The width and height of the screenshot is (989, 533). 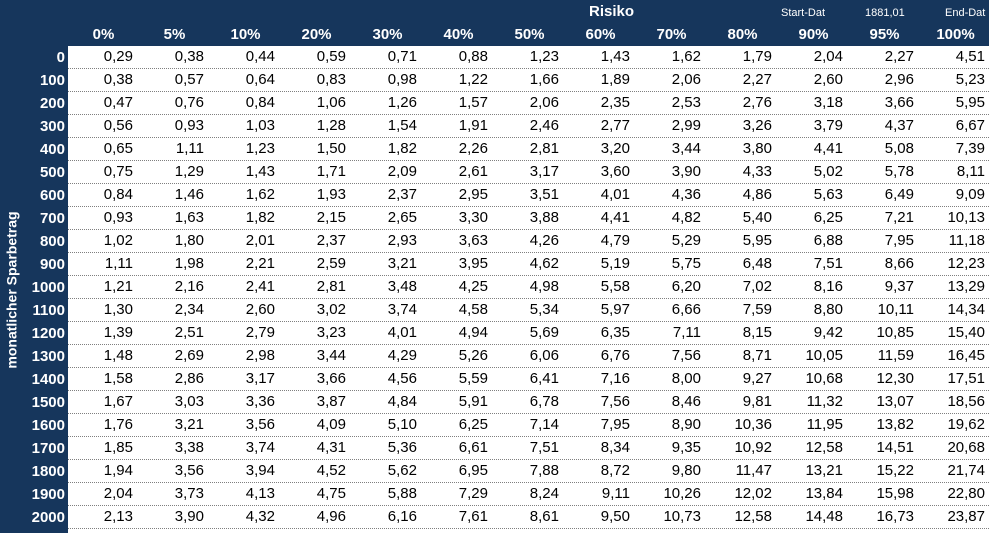 I want to click on table-cell: 0,44, so click(x=260, y=56).